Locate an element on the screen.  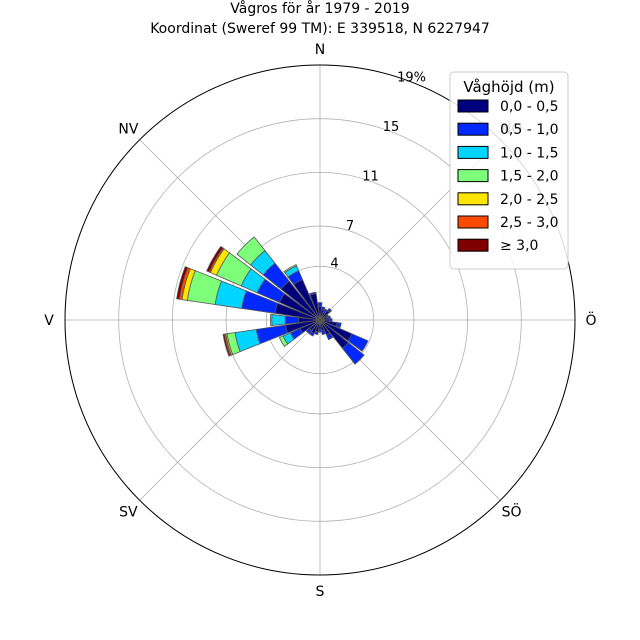
direction-label: N is located at coordinates (320, 50).